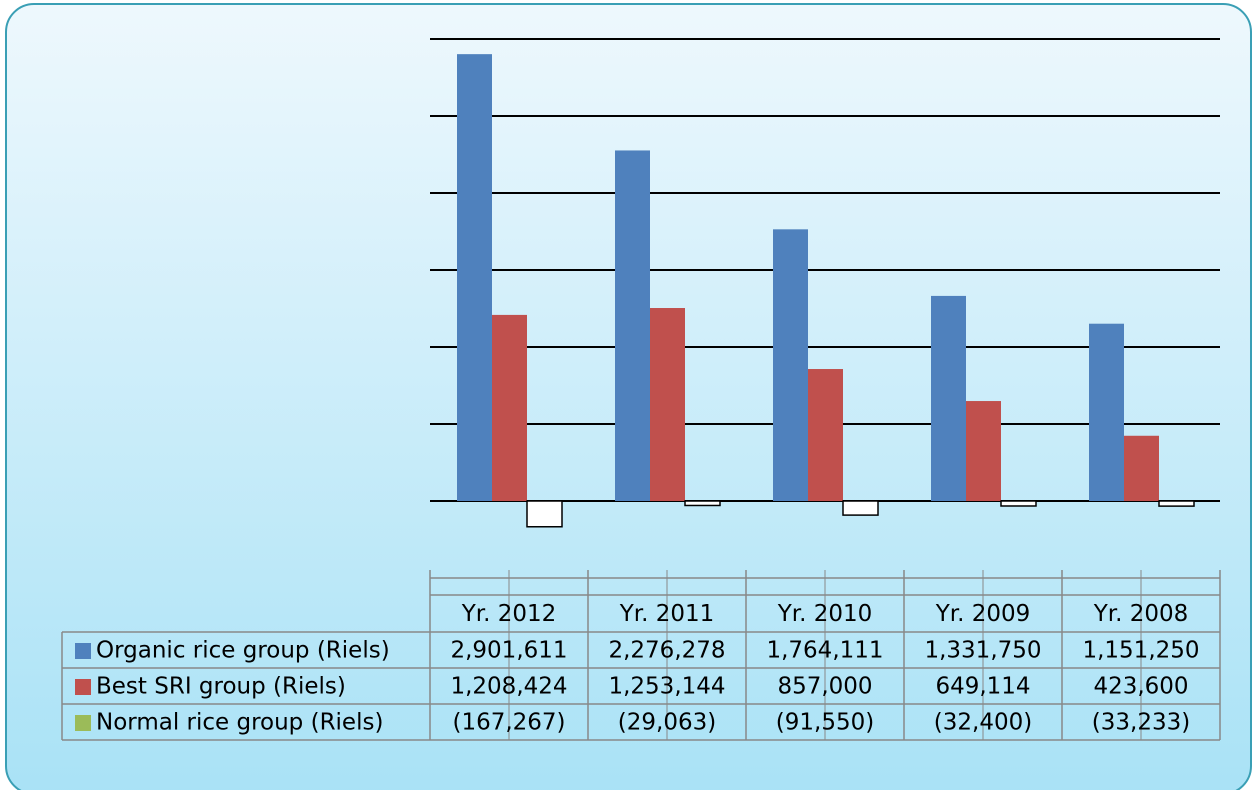 Image resolution: width=1257 pixels, height=790 pixels. I want to click on value-label: 423,600, so click(1140, 687).